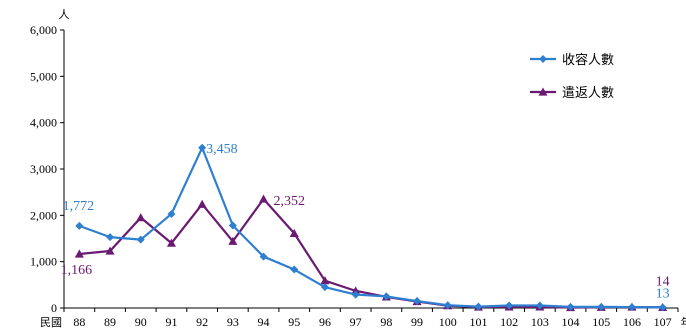  Describe the element at coordinates (509, 322) in the screenshot. I see `x-tick-label: 102` at that location.